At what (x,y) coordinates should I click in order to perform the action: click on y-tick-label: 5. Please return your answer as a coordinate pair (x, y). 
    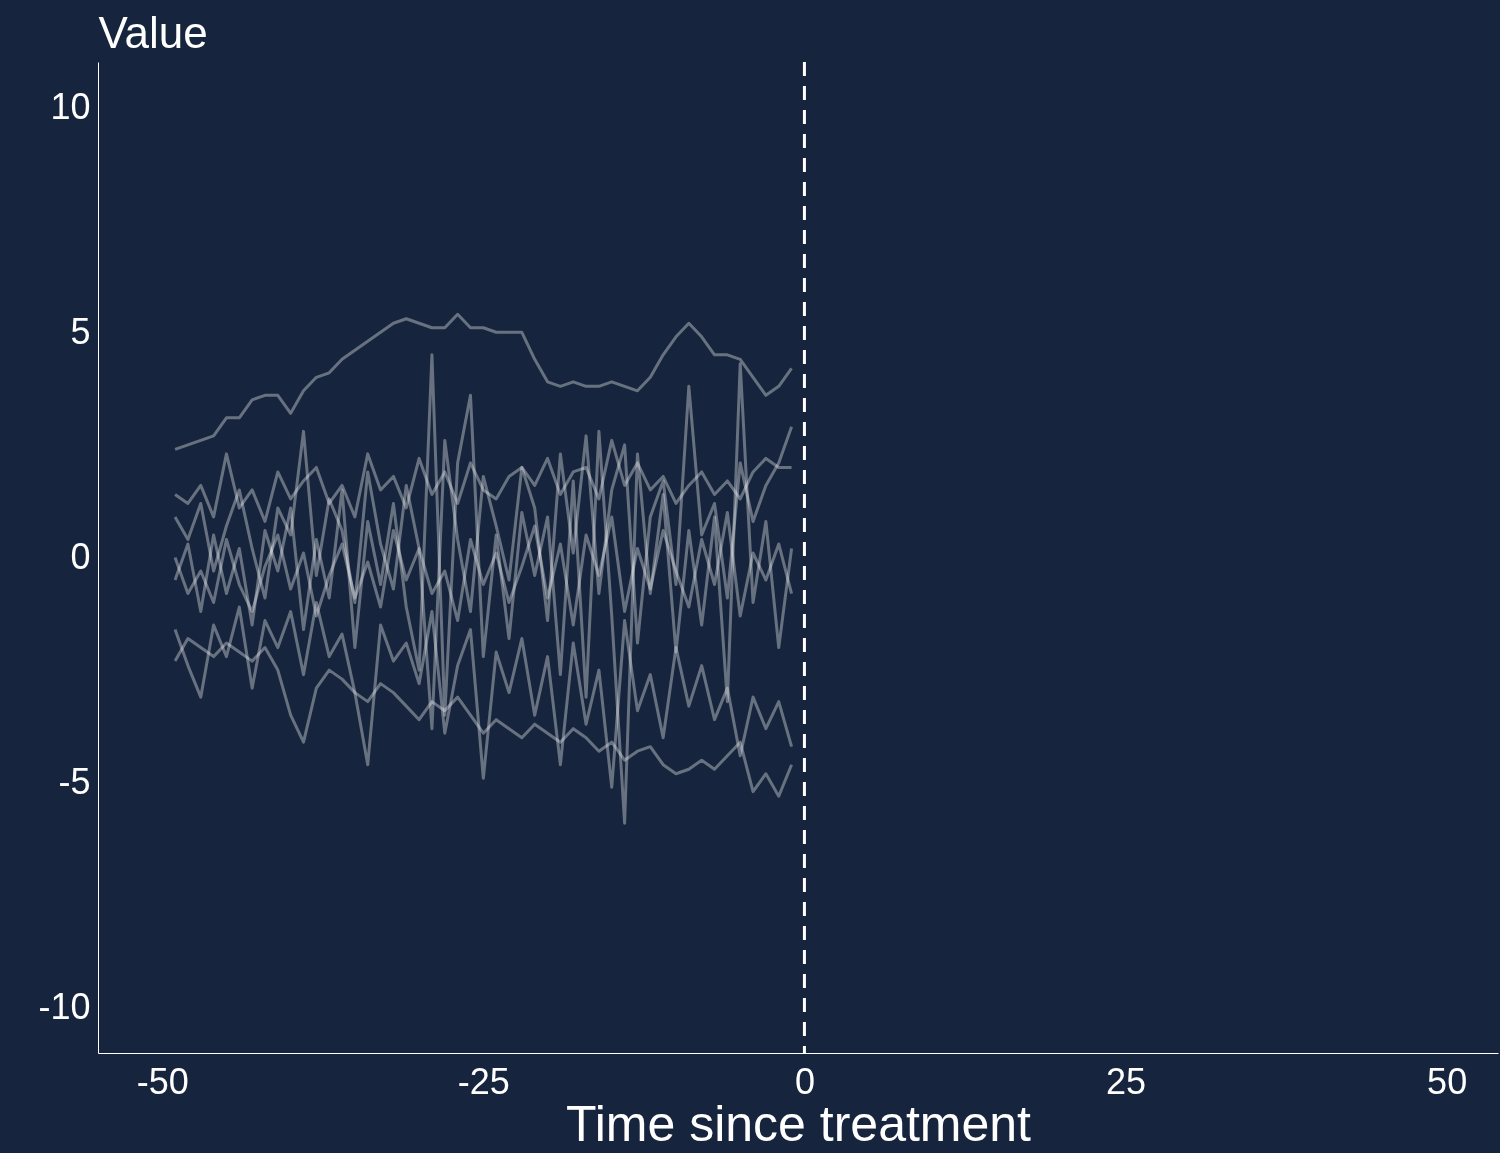
    Looking at the image, I should click on (80, 331).